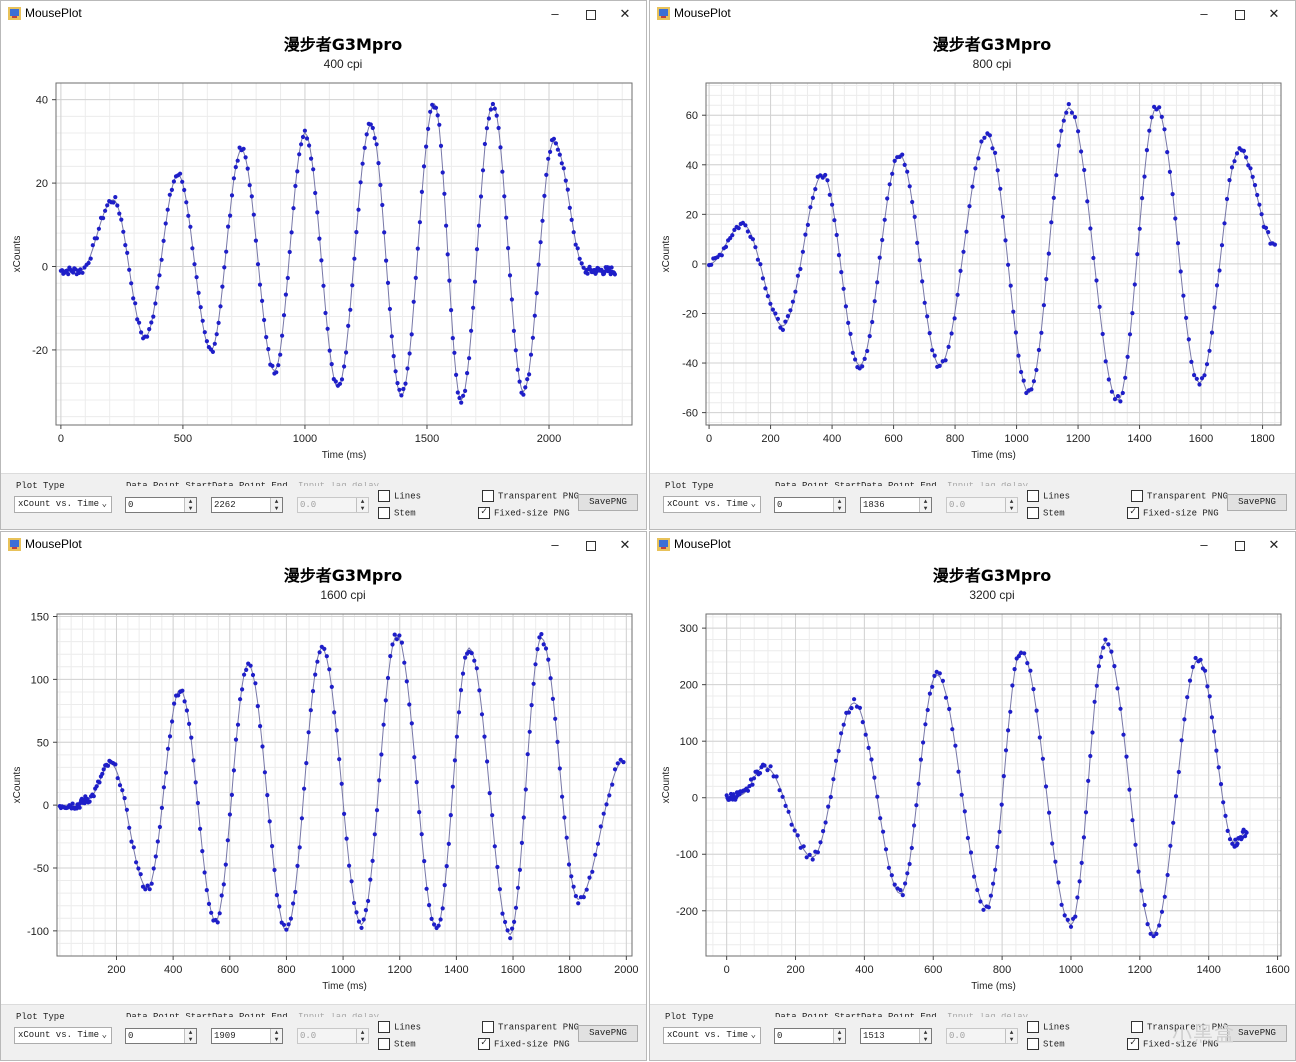  I want to click on data-point-start-value: 0, so click(780, 1036).